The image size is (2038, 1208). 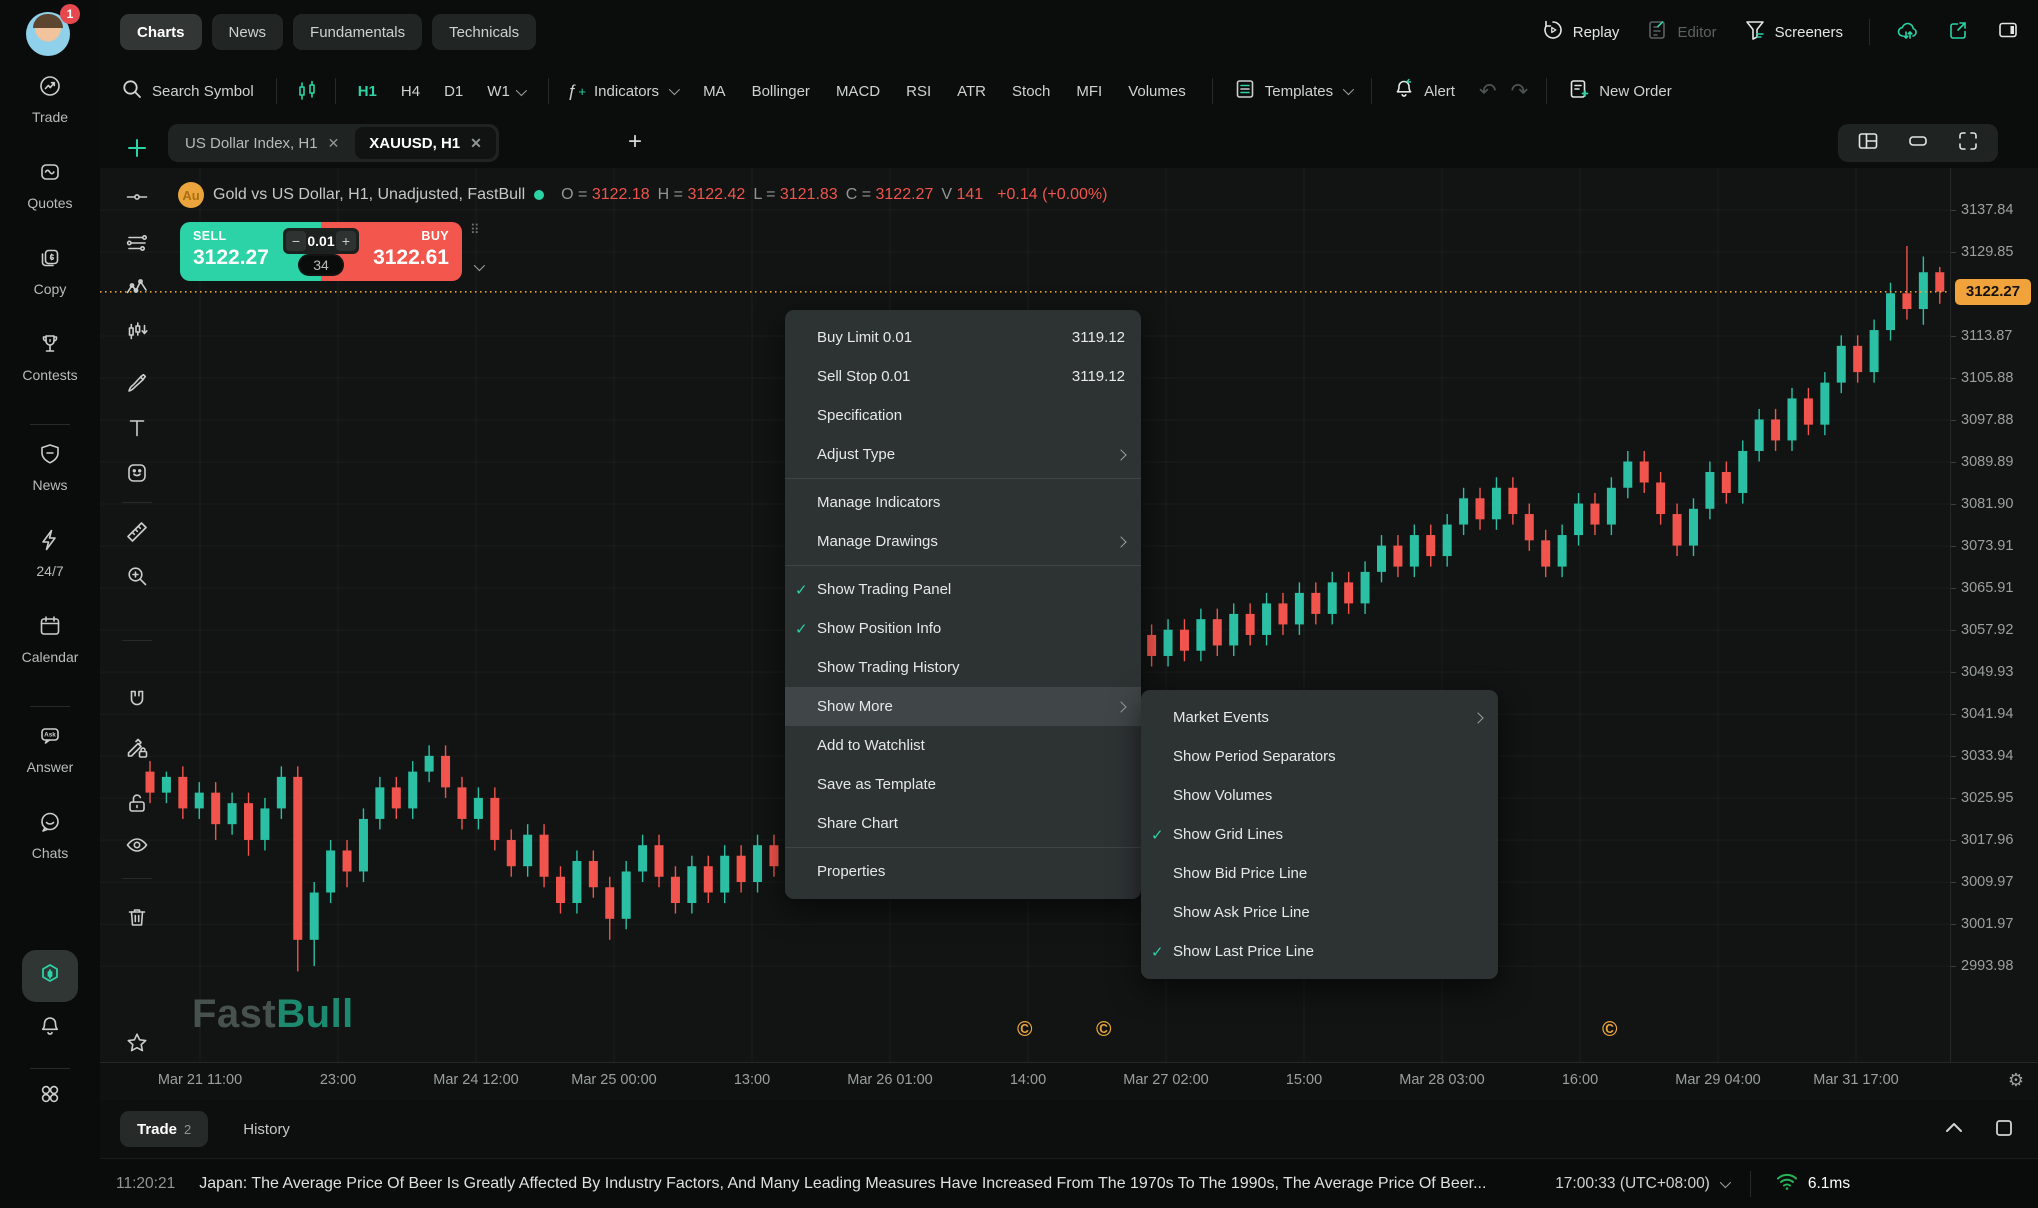 What do you see at coordinates (50, 1028) in the screenshot?
I see `notifications-bell-button` at bounding box center [50, 1028].